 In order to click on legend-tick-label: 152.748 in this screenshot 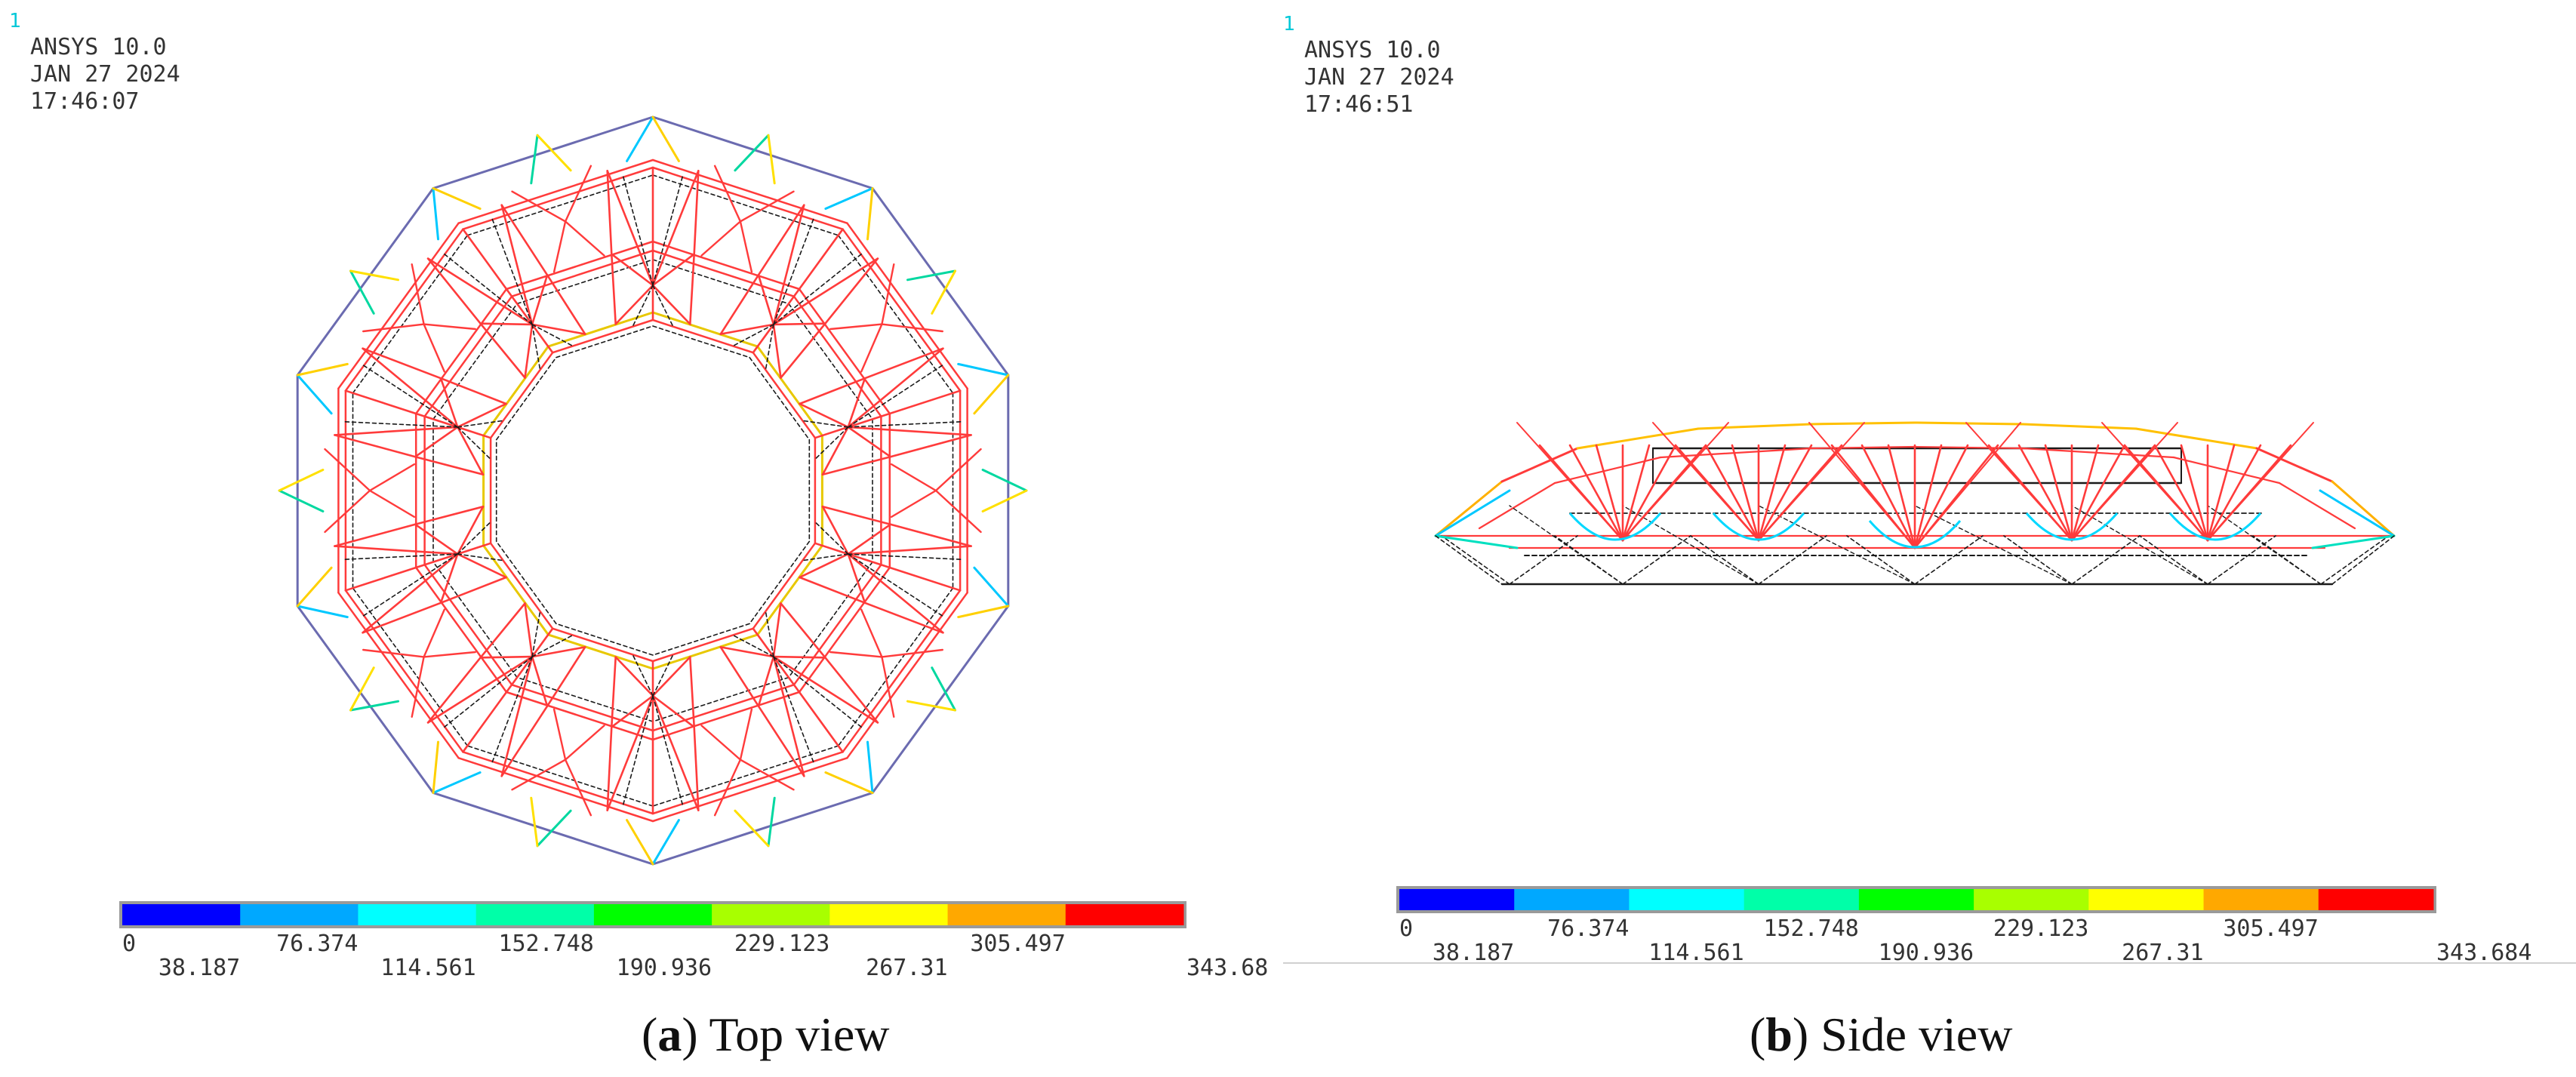, I will do `click(545, 944)`.